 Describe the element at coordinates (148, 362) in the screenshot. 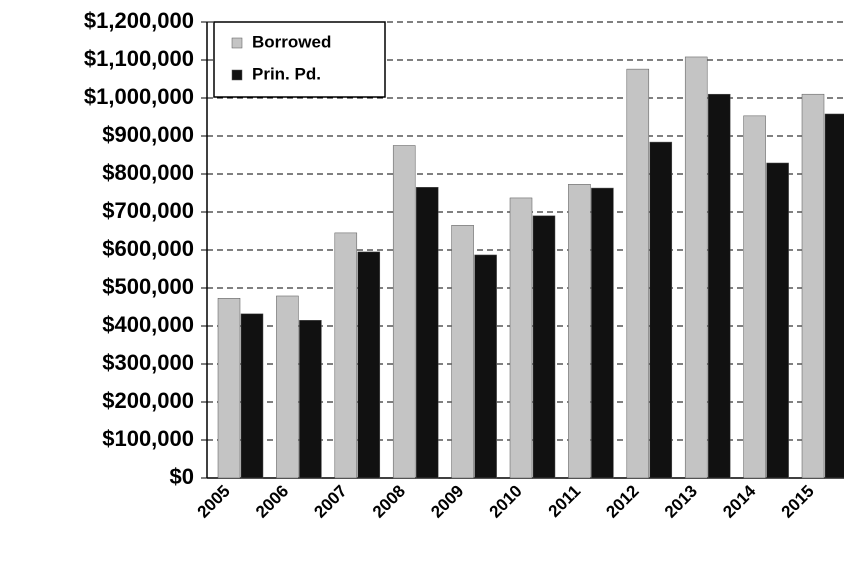

I see `y-tick-label: $300,000` at that location.